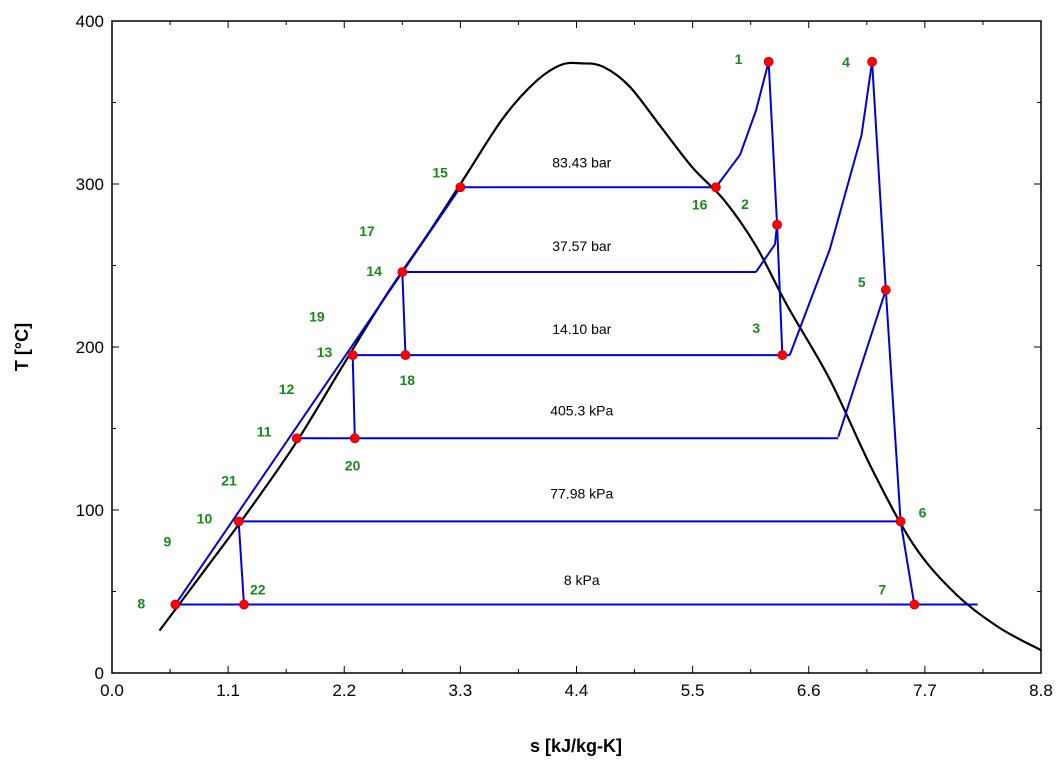 The height and width of the screenshot is (765, 1063). What do you see at coordinates (440, 172) in the screenshot?
I see `state-label-15: 15` at bounding box center [440, 172].